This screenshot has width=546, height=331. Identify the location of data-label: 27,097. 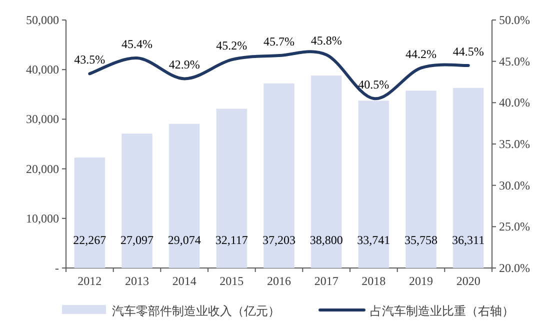
(137, 240).